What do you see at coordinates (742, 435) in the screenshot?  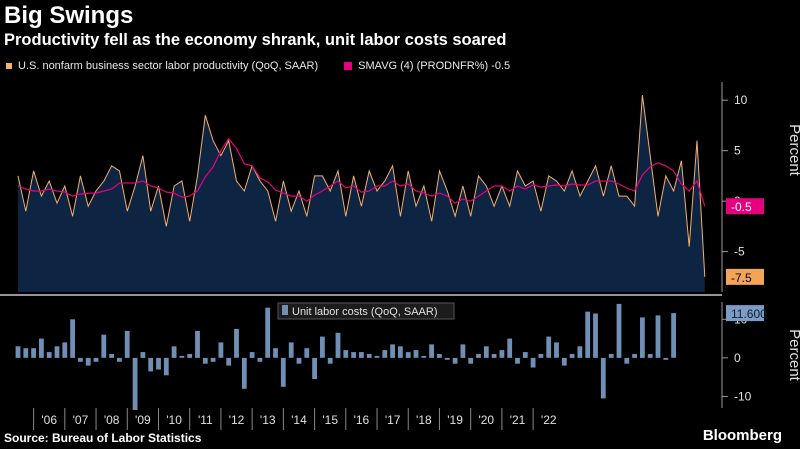 I see `bloomberg-logo: Bloomberg` at bounding box center [742, 435].